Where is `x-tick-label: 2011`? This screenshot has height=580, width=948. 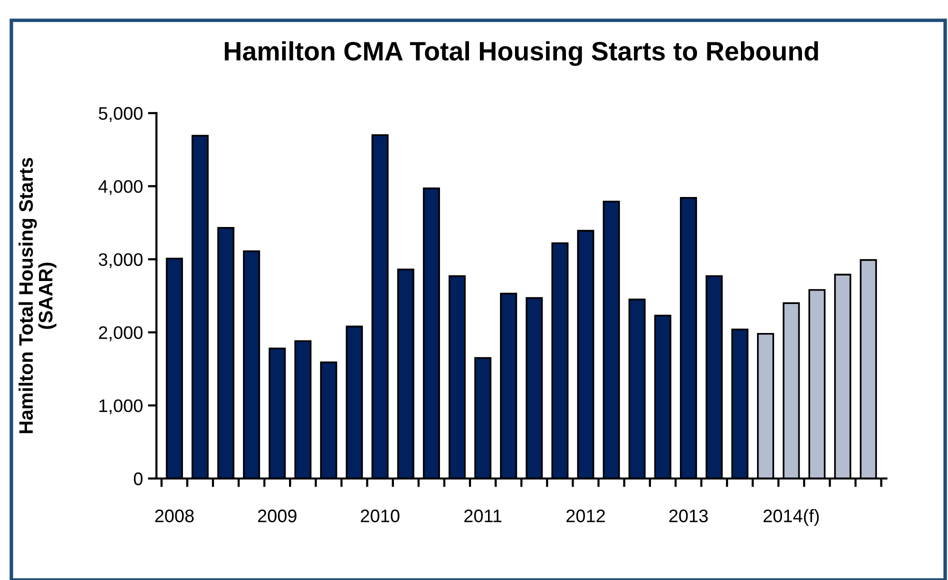
x-tick-label: 2011 is located at coordinates (483, 516).